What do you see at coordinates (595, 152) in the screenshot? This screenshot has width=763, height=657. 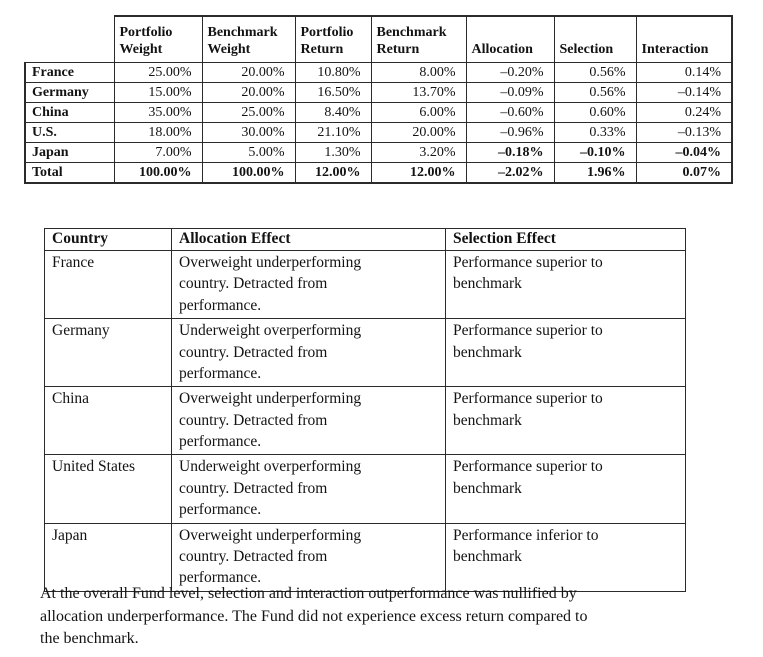 I see `value-cell: –0.10%` at bounding box center [595, 152].